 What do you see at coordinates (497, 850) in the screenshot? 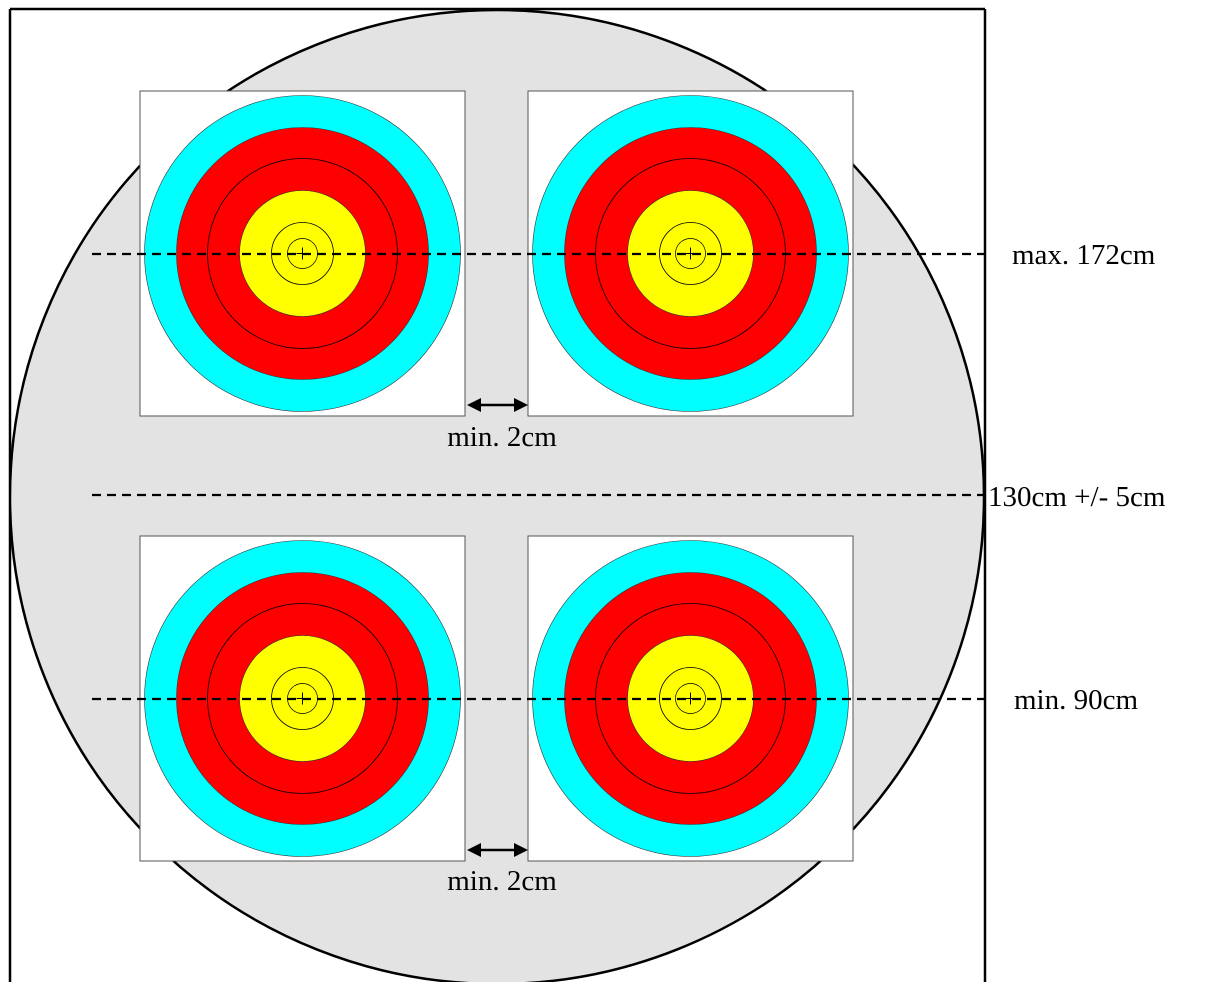
I see `gap-arrow-lower` at bounding box center [497, 850].